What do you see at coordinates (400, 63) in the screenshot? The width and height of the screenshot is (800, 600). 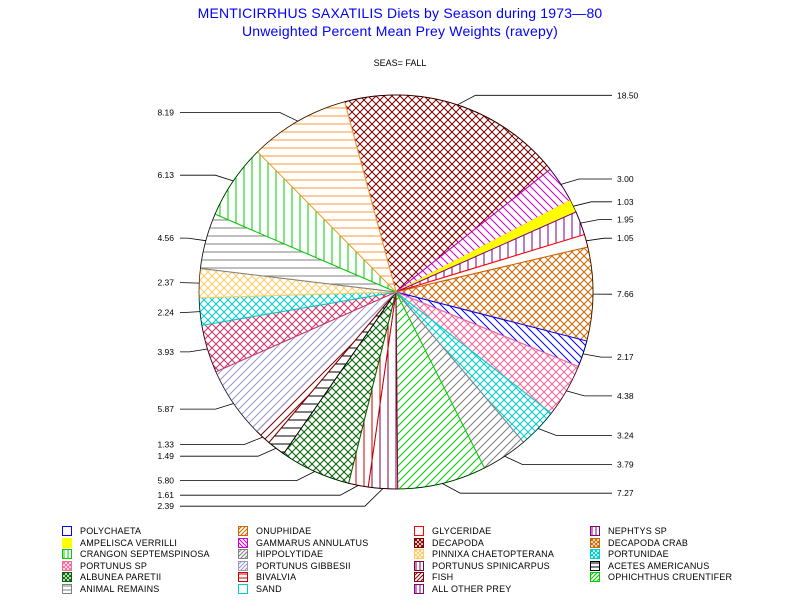 I see `season-label: SEAS= FALL` at bounding box center [400, 63].